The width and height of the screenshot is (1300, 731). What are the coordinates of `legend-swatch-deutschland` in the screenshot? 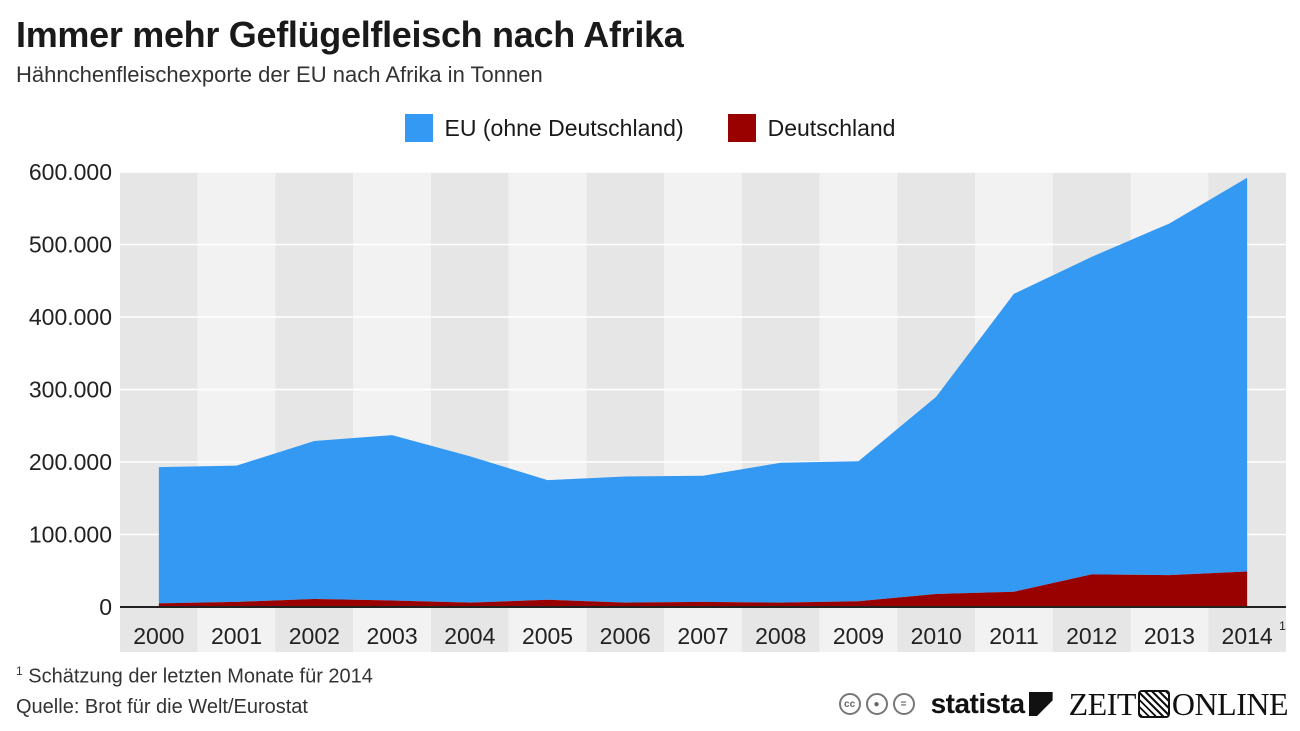 It's located at (741, 128).